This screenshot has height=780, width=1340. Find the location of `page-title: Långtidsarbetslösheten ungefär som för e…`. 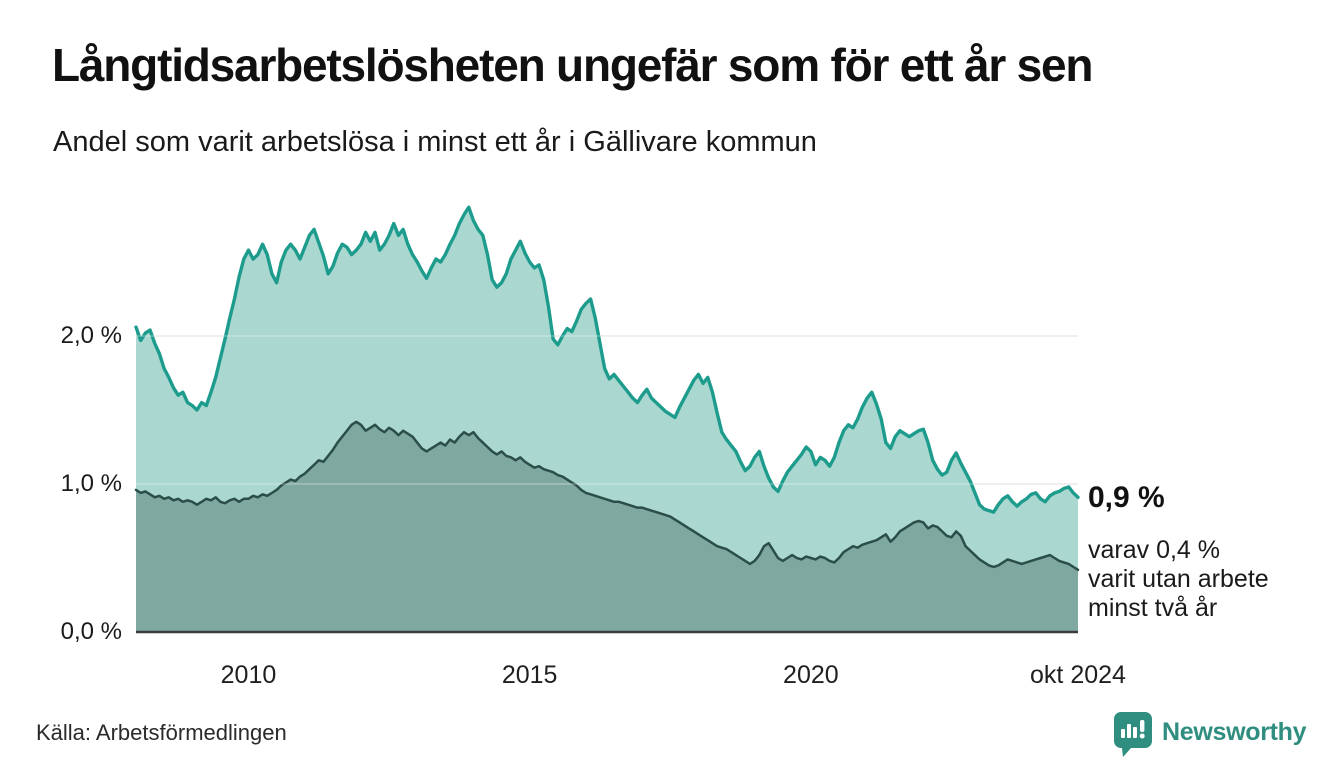

page-title: Långtidsarbetslösheten ungefär som för e… is located at coordinates (573, 65).